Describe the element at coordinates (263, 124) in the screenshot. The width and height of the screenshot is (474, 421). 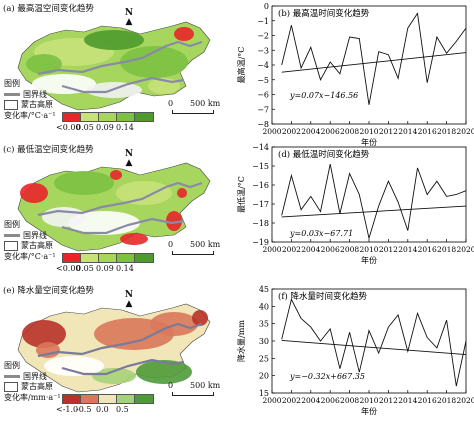
I see `y-tick-label: −8` at that location.